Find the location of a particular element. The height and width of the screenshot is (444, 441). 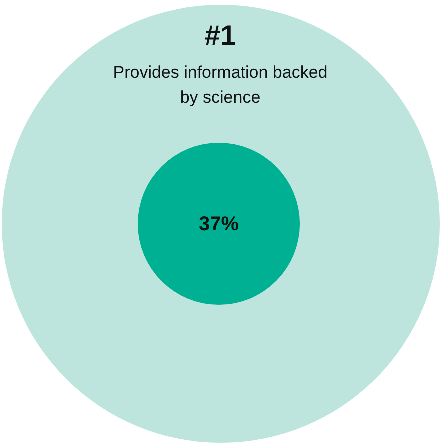

data-label: 37% is located at coordinates (219, 225).